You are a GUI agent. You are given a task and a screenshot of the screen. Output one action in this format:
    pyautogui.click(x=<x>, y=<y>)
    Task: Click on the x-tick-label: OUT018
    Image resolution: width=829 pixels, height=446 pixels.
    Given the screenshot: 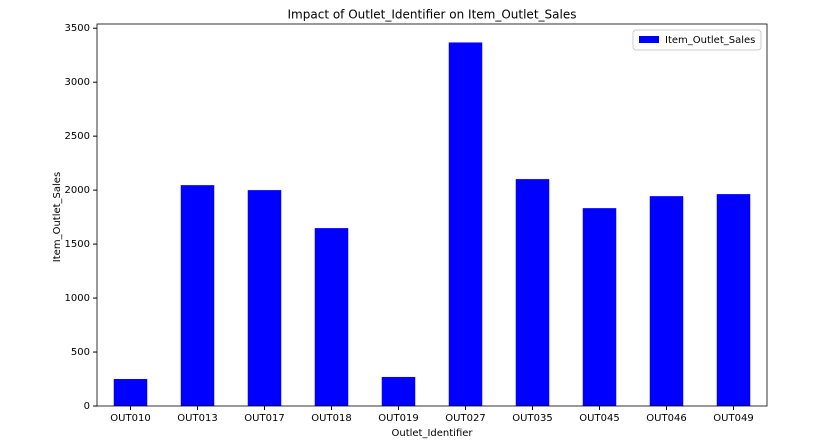 What is the action you would take?
    pyautogui.click(x=331, y=418)
    